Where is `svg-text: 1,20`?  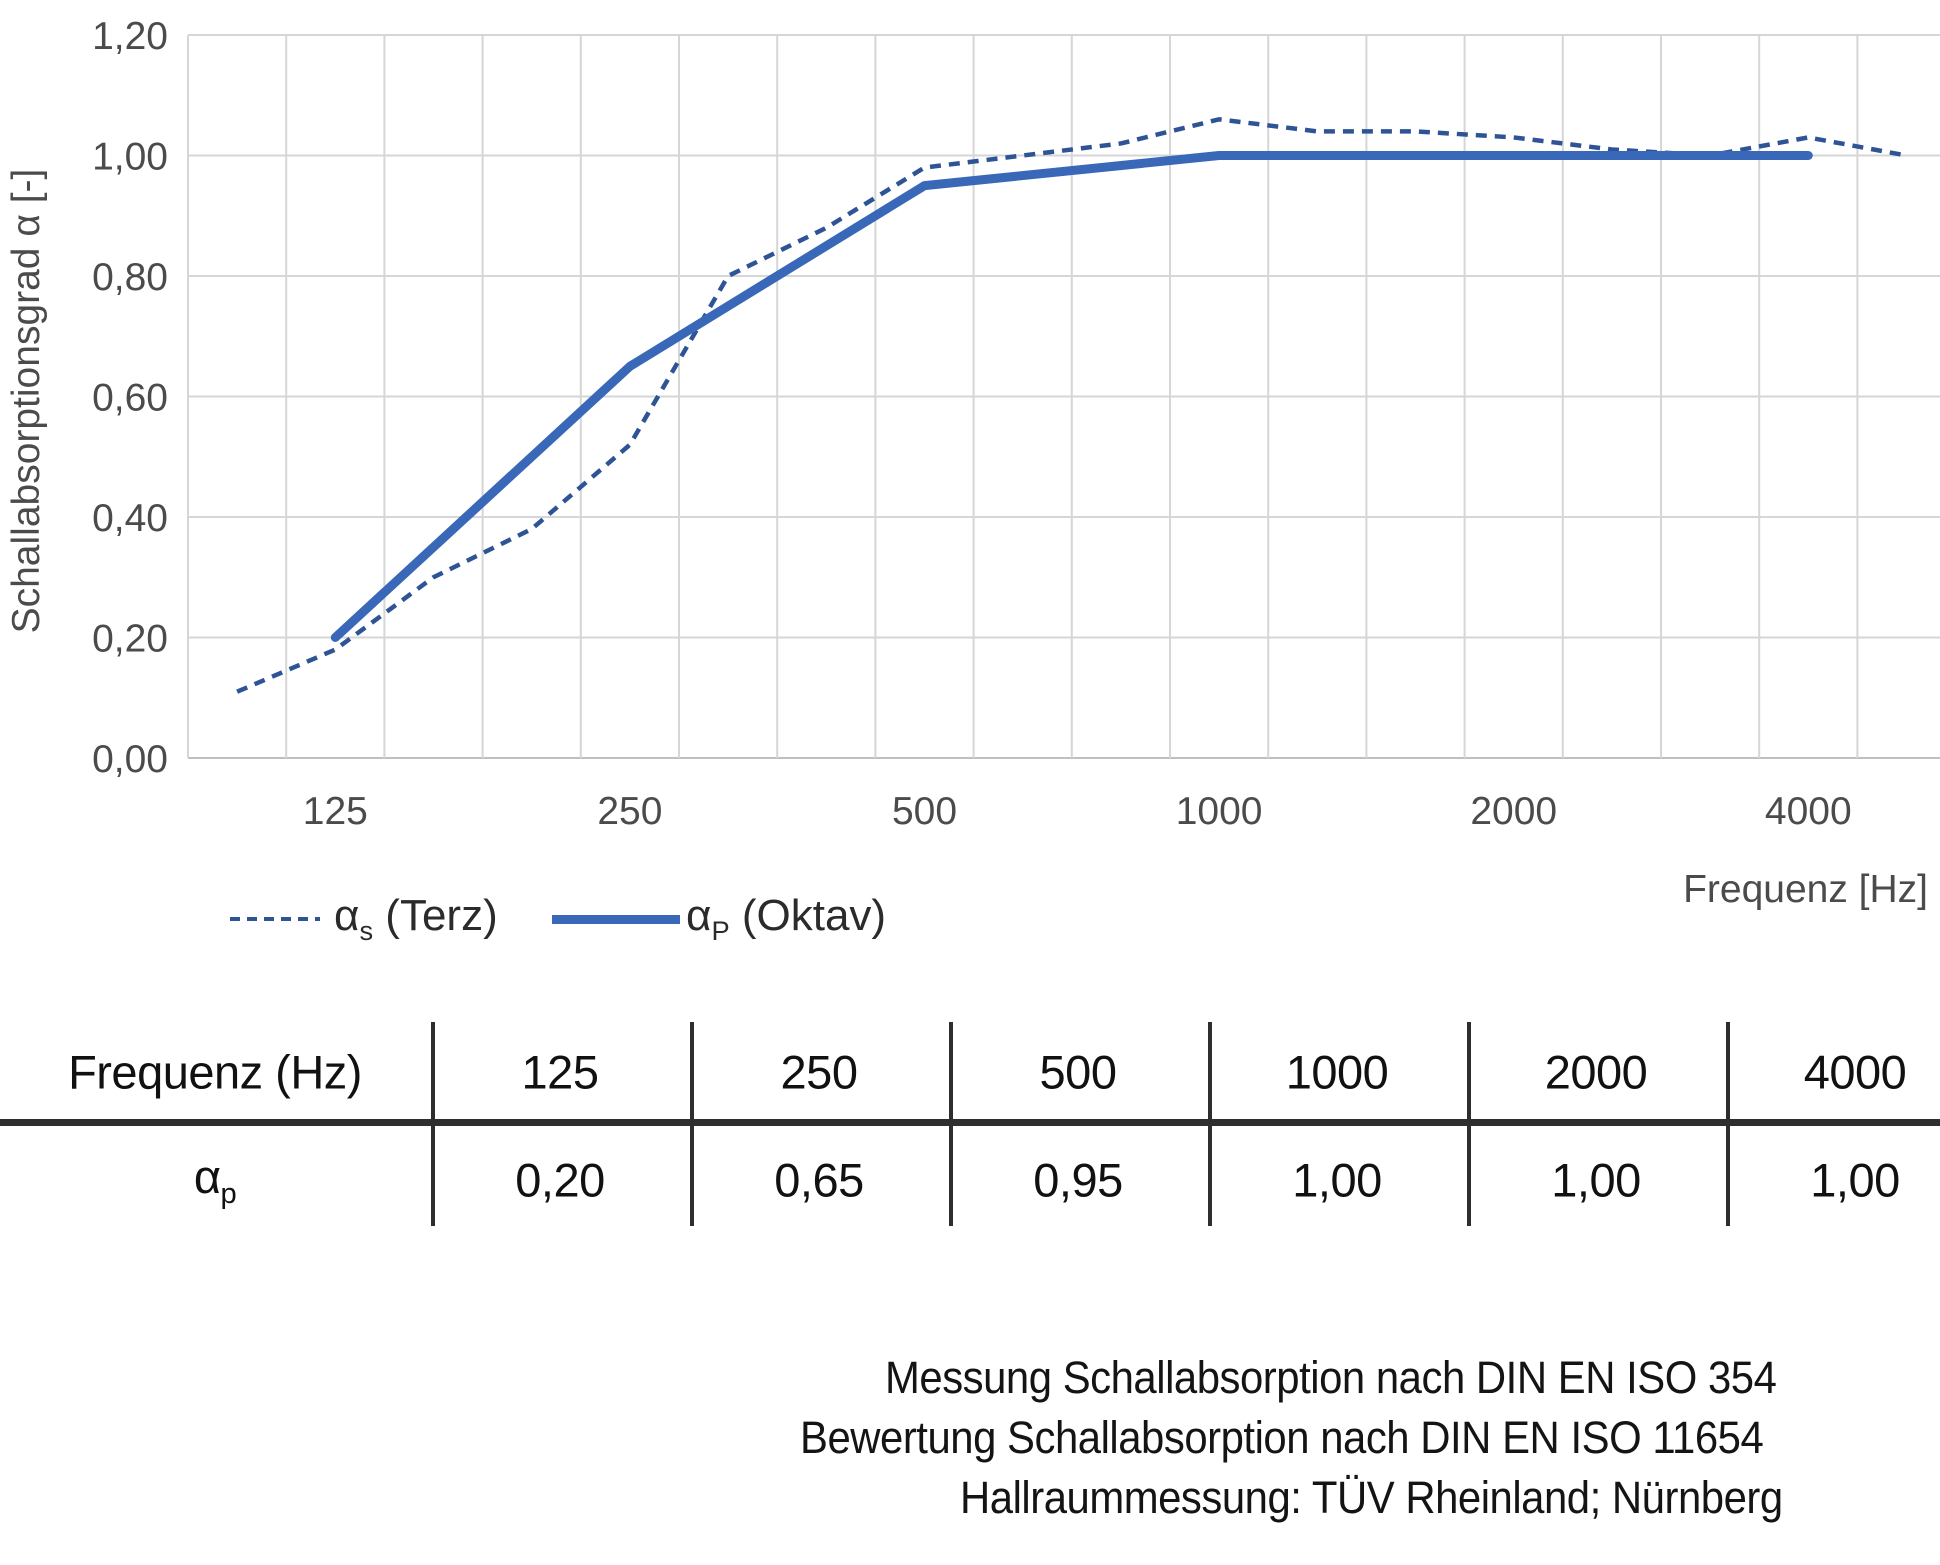 svg-text: 1,20 is located at coordinates (130, 36).